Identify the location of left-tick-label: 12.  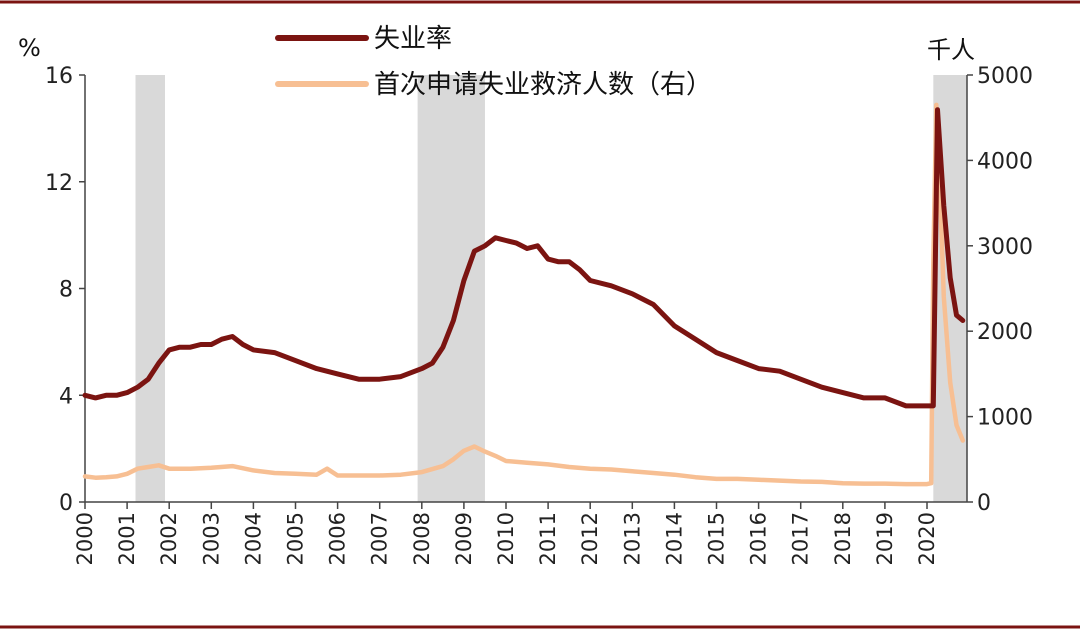
(59, 183).